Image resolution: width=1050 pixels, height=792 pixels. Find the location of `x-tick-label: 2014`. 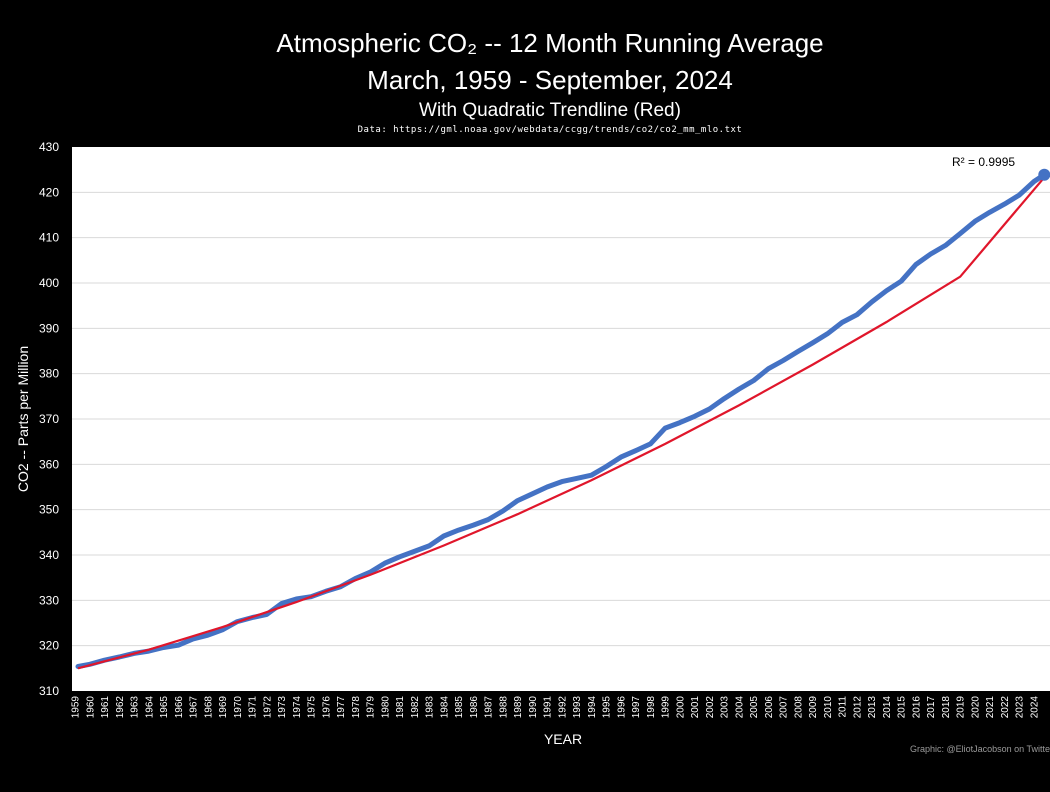

x-tick-label: 2014 is located at coordinates (887, 707).